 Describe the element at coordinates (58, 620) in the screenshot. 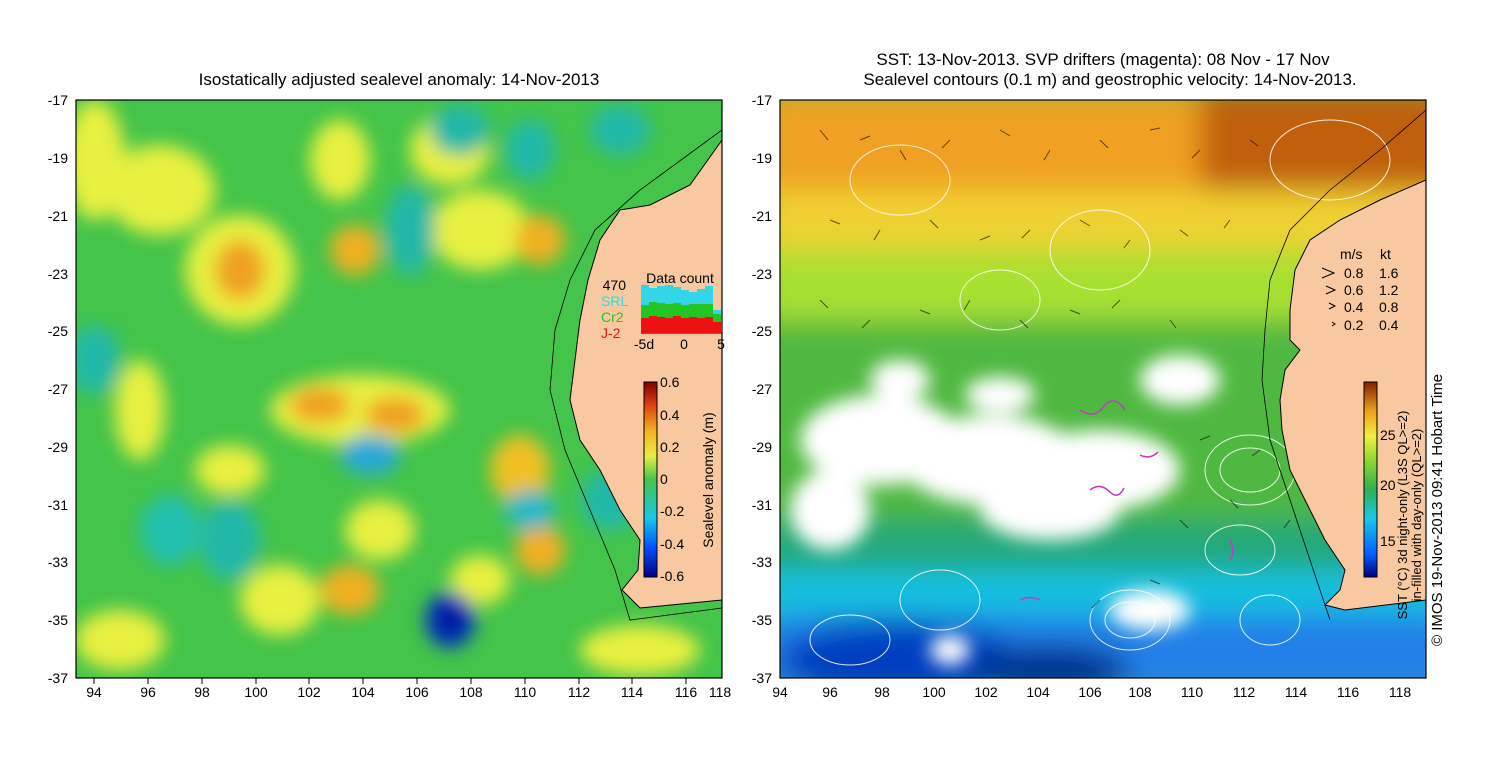

I see `left-y-tick: -35` at that location.